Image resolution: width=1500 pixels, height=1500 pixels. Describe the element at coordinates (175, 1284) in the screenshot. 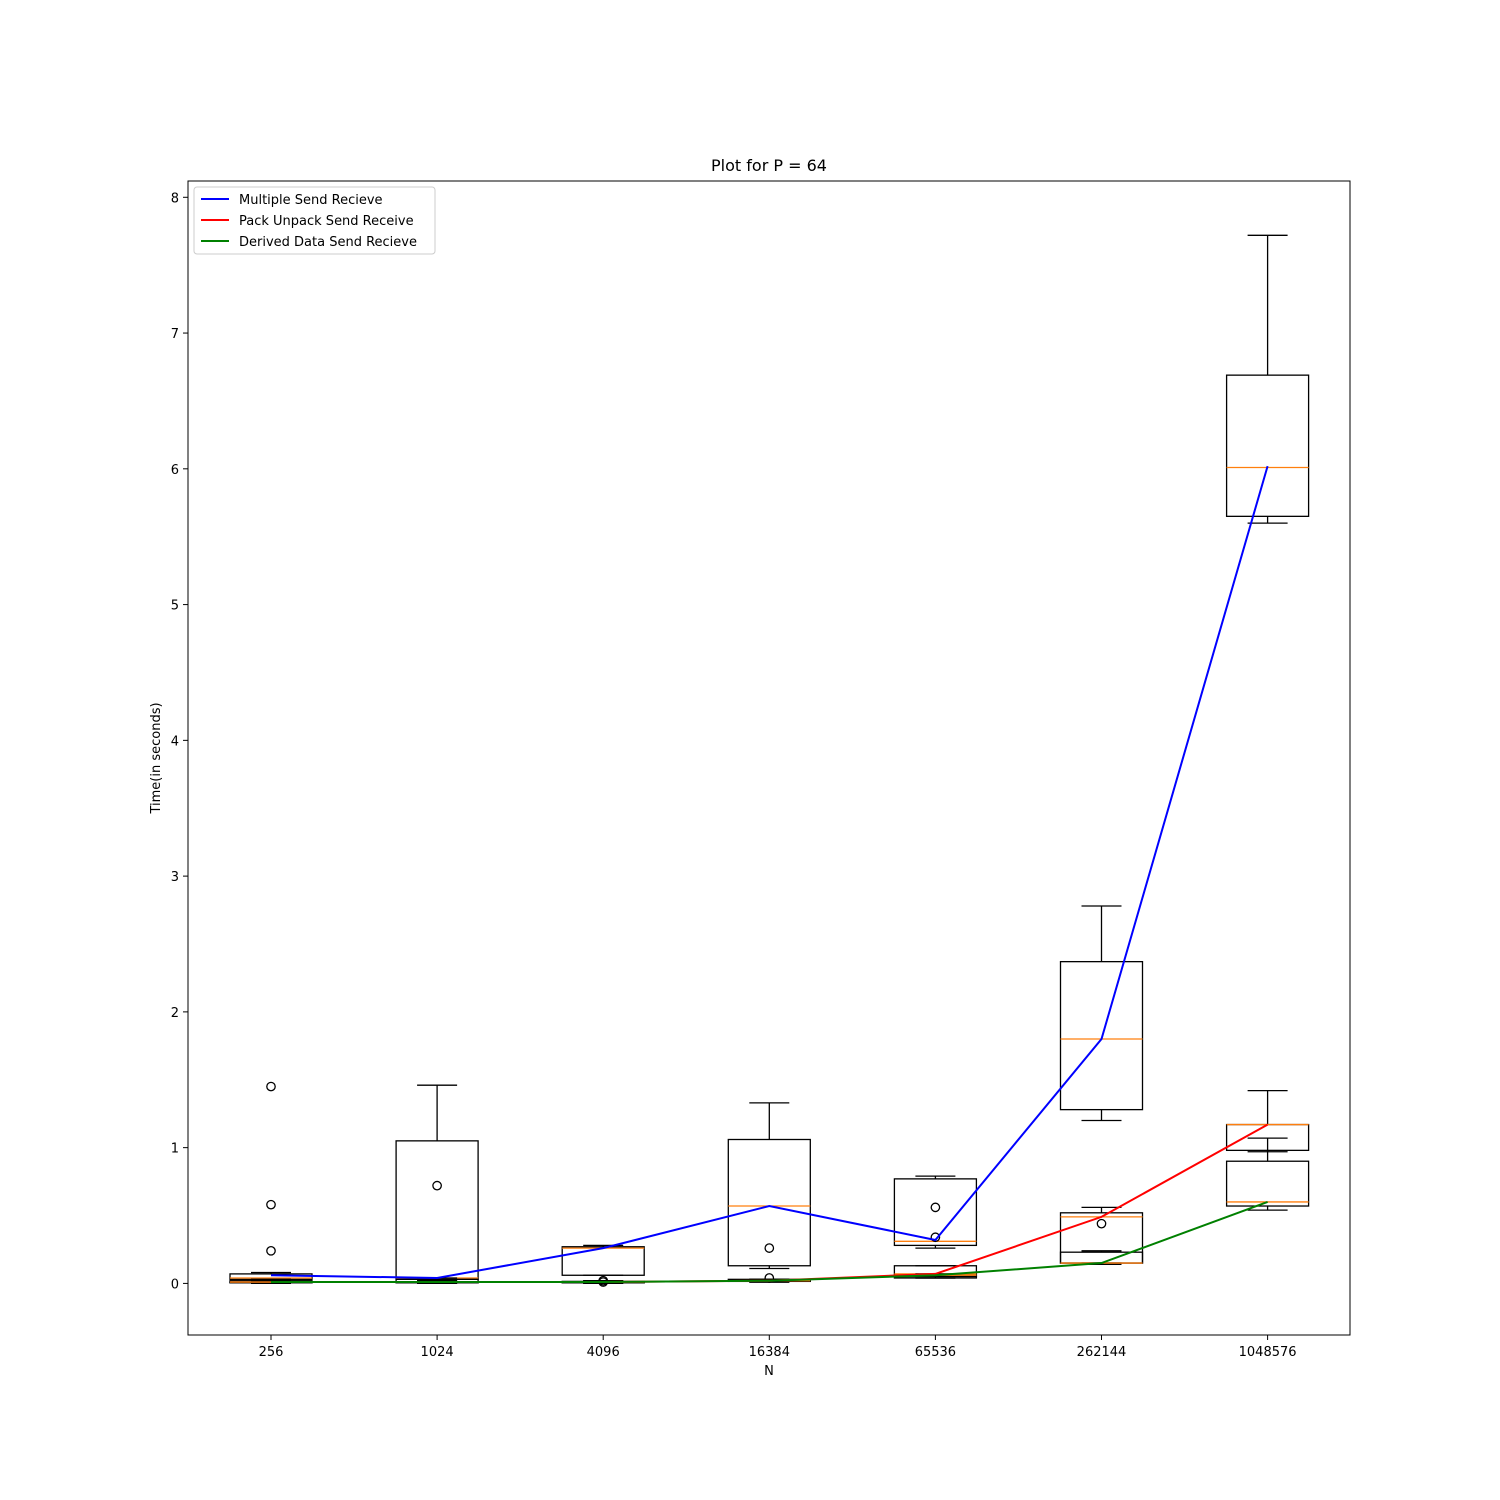

I see `y-tick-label: 0` at that location.